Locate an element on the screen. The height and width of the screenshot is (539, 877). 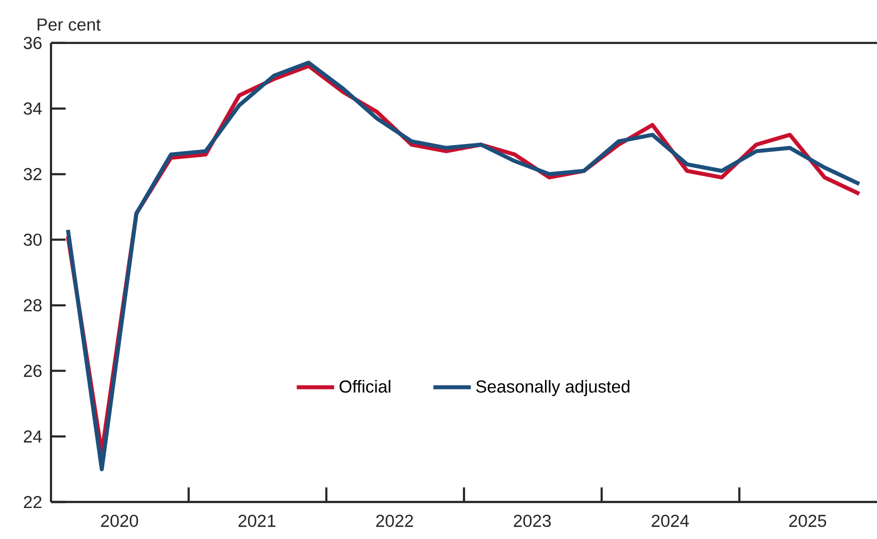
x-tick-label: 2021 is located at coordinates (257, 520).